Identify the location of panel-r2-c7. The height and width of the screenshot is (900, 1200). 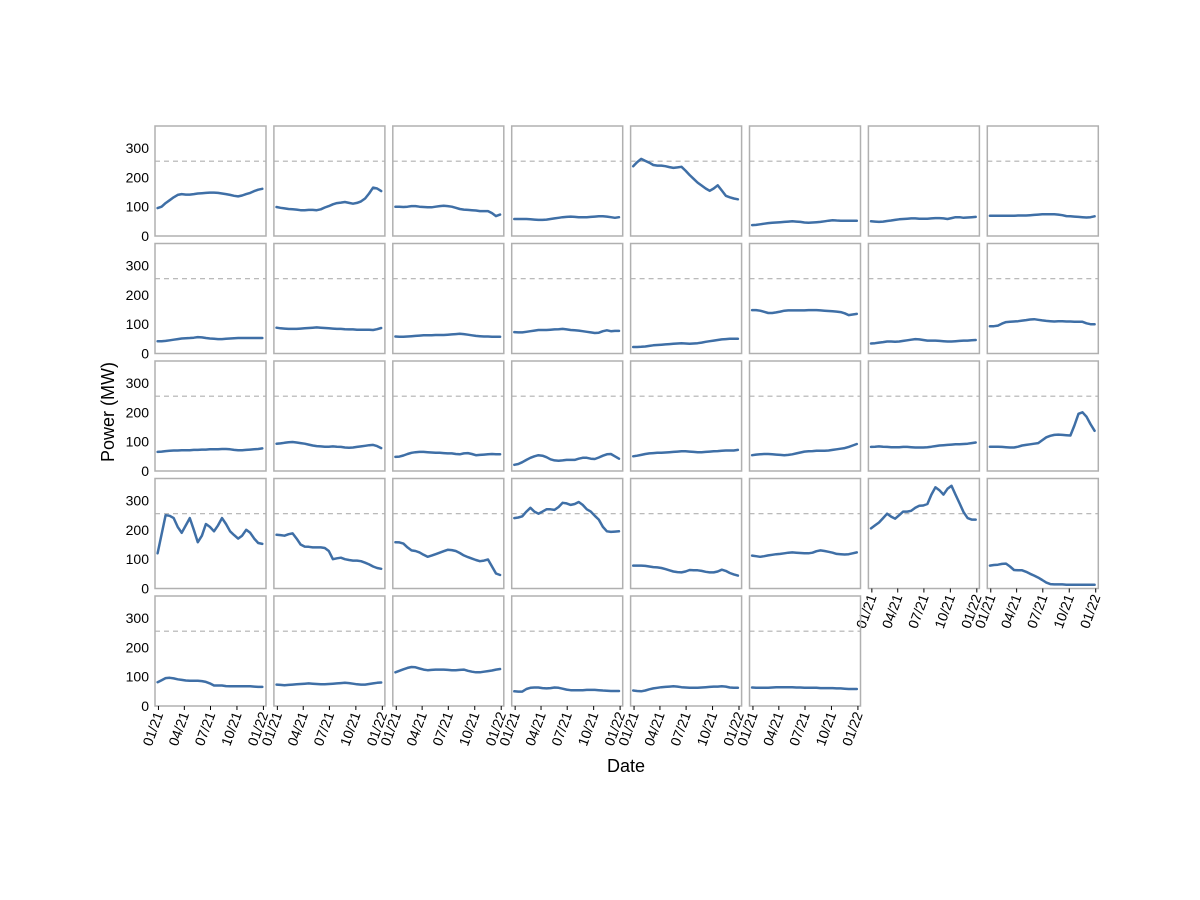
(1043, 416).